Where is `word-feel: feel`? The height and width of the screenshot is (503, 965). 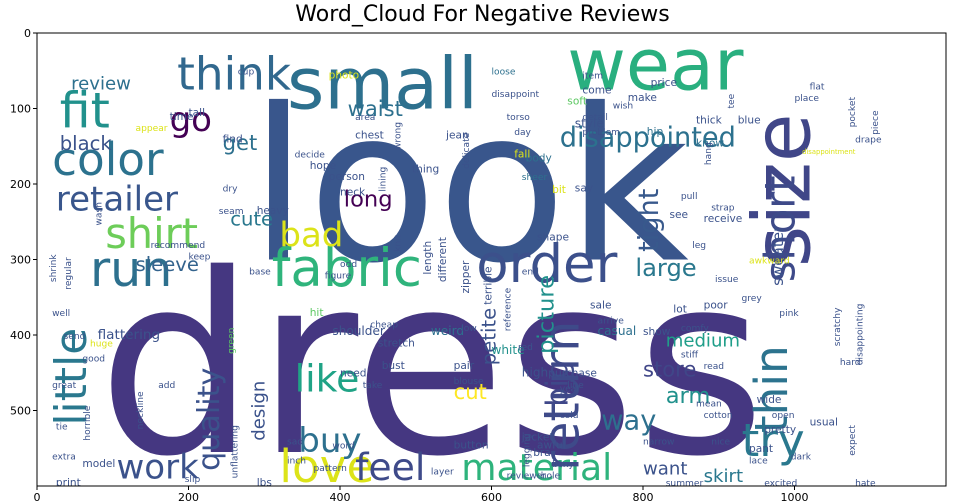
word-feel: feel is located at coordinates (390, 467).